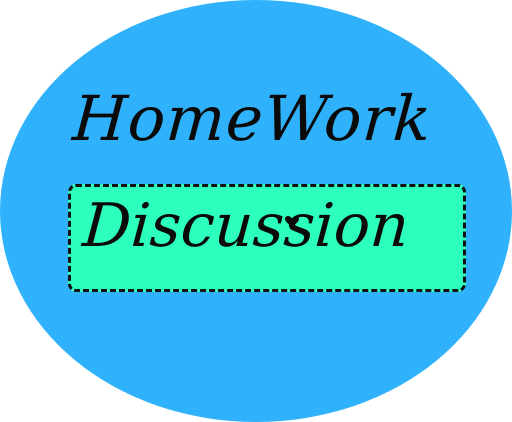 Image resolution: width=512 pixels, height=422 pixels. I want to click on heart-icon, so click(292, 221).